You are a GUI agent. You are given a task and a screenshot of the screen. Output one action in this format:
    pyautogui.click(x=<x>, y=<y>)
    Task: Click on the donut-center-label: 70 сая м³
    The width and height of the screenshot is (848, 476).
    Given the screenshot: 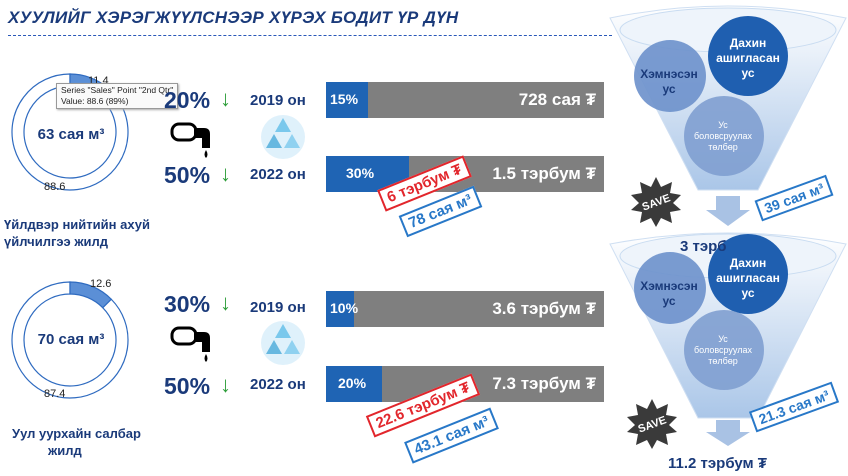 What is the action you would take?
    pyautogui.click(x=71, y=339)
    